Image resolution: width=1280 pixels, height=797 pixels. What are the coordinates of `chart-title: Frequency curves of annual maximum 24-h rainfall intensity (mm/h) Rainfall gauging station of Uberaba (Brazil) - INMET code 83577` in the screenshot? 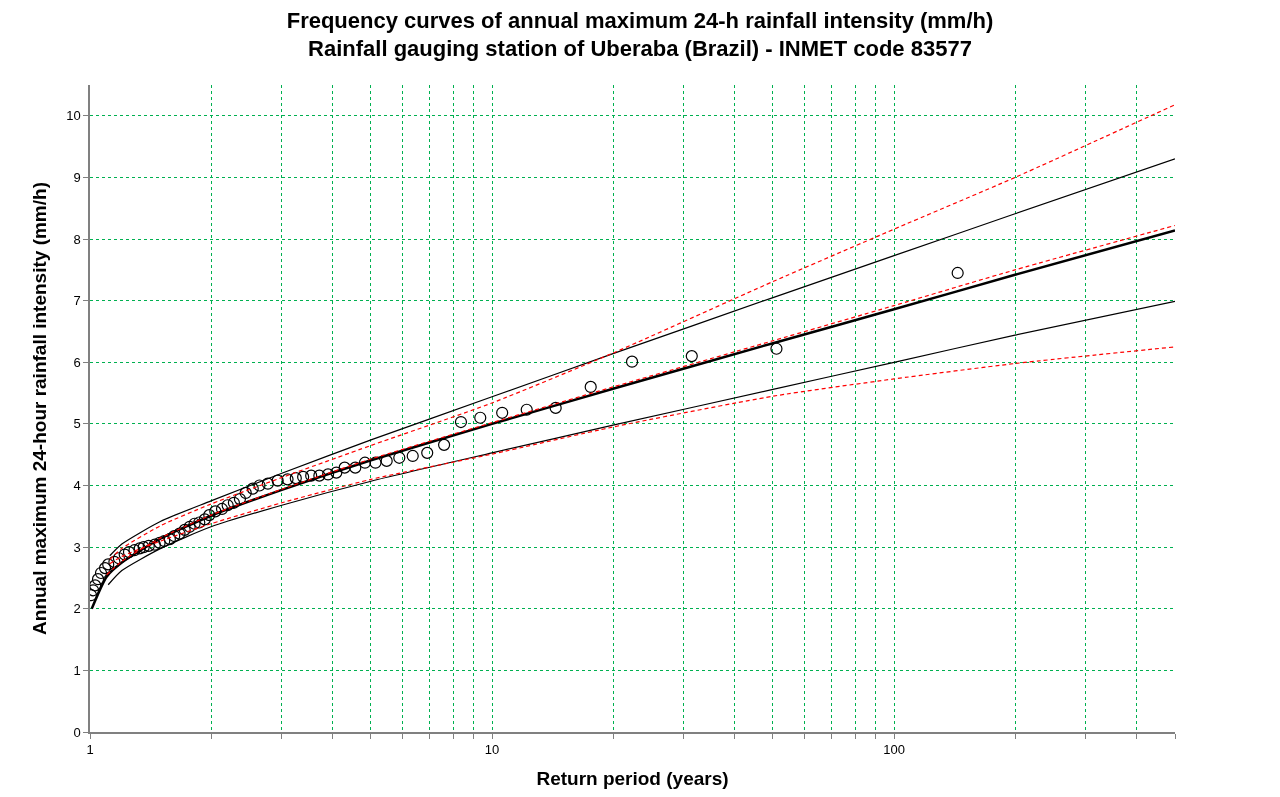 It's located at (640, 34).